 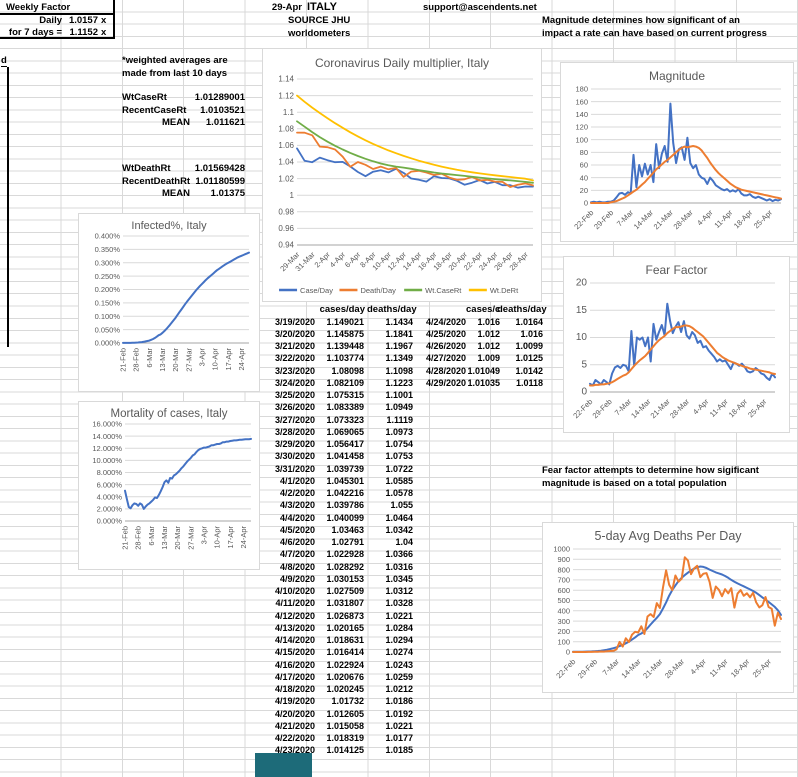 I want to click on table-row: 4/17/2020 1.020676 1.0259, so click(x=337, y=677).